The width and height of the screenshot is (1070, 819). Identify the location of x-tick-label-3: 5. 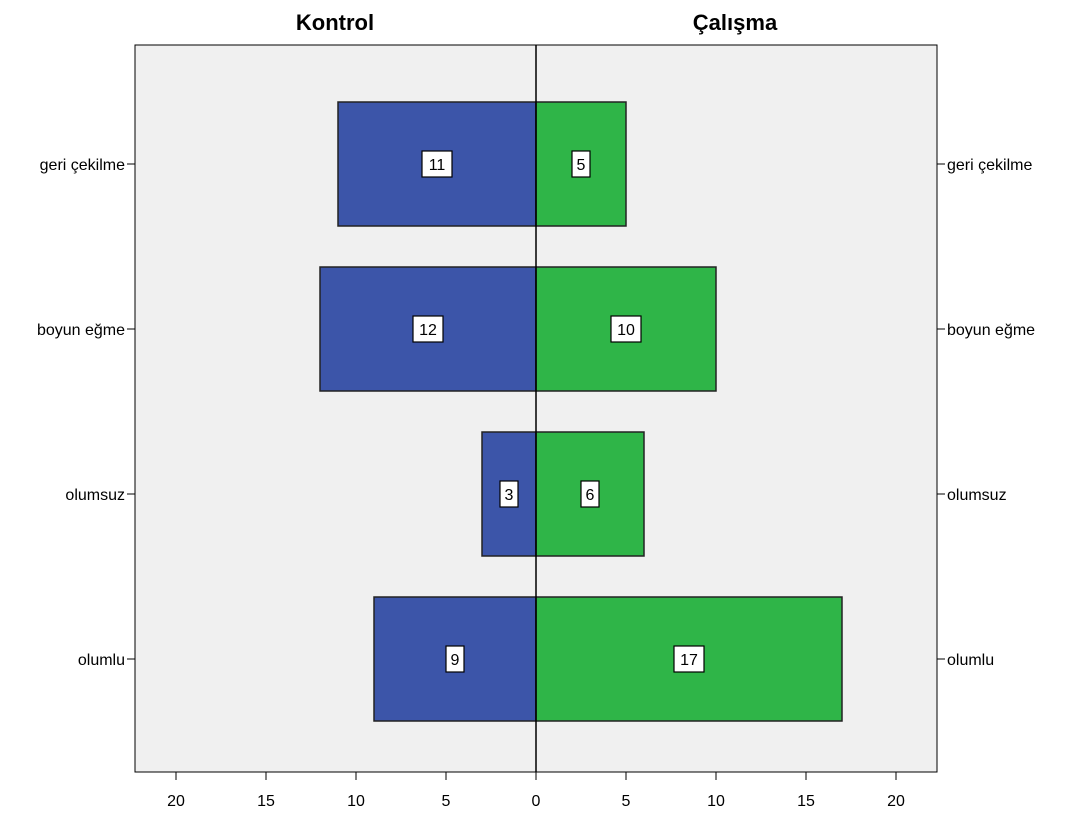
(446, 801).